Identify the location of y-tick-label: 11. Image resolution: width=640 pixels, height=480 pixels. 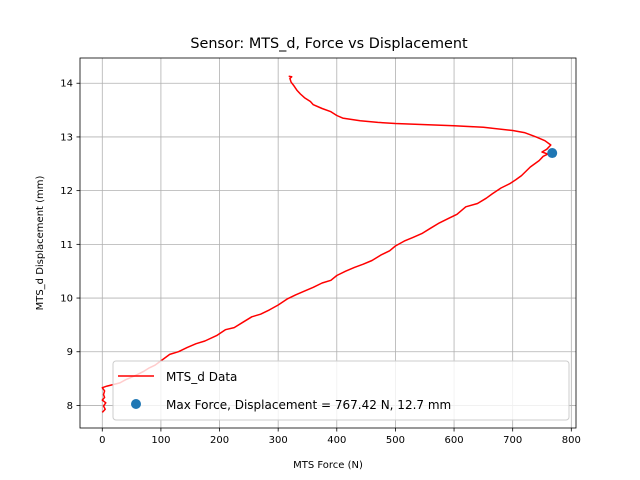
(66, 245).